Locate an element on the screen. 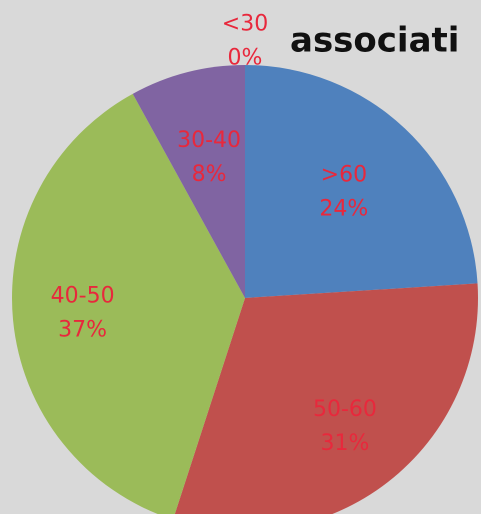 This screenshot has width=481, height=514. slice-label: 30-40 is located at coordinates (209, 140).